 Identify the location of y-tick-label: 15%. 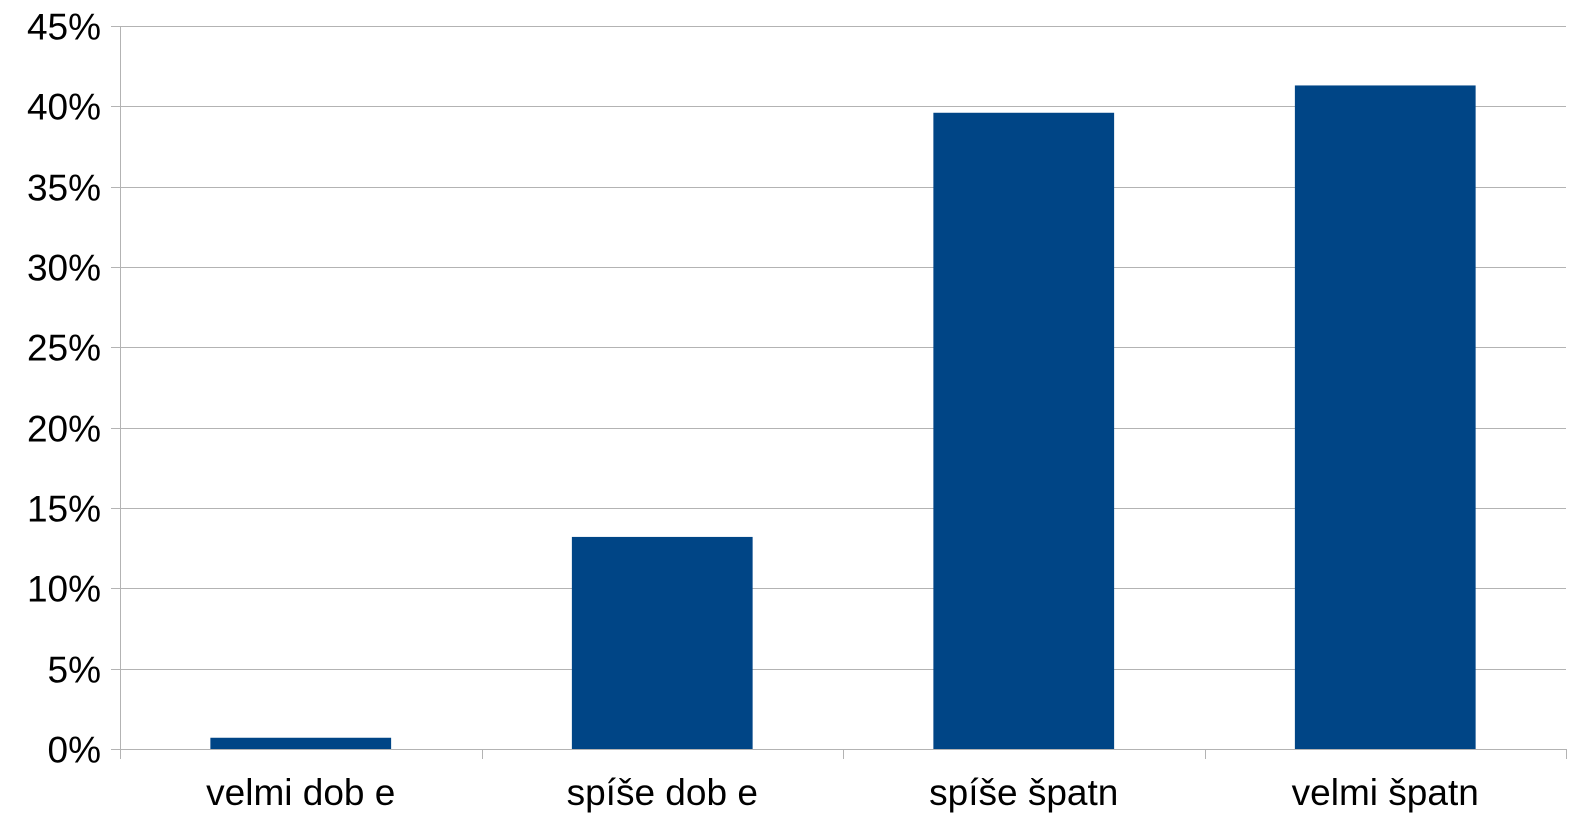
(64, 509).